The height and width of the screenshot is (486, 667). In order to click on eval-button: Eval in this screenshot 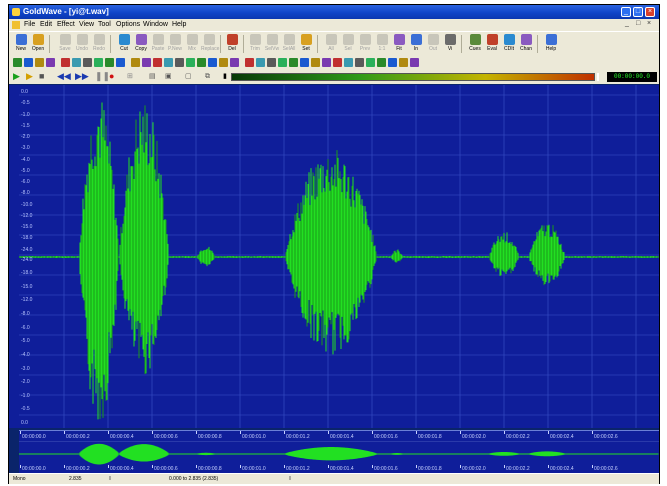, I will do `click(492, 44)`.